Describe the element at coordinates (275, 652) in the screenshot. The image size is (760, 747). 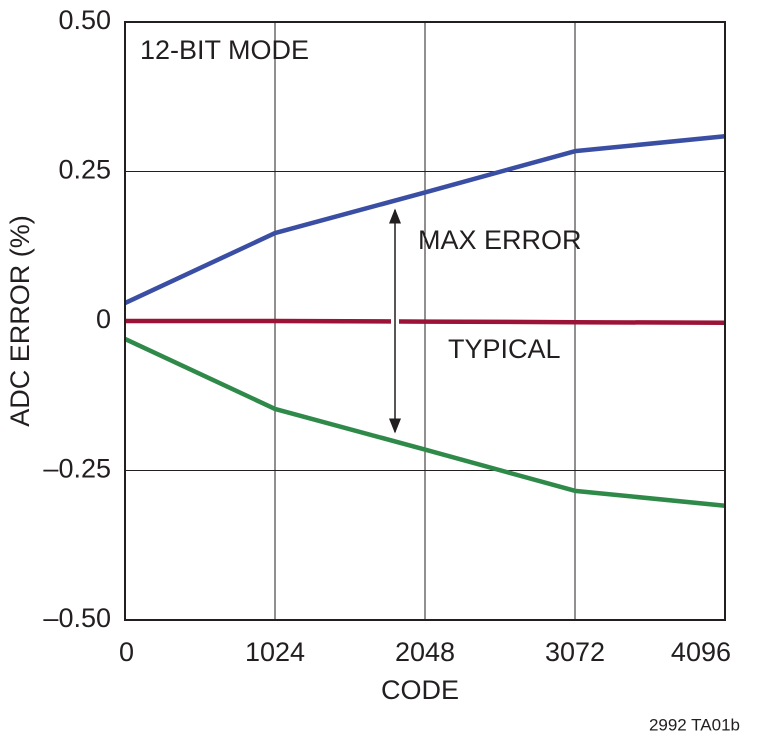
I see `x-tick-label: 1024` at that location.